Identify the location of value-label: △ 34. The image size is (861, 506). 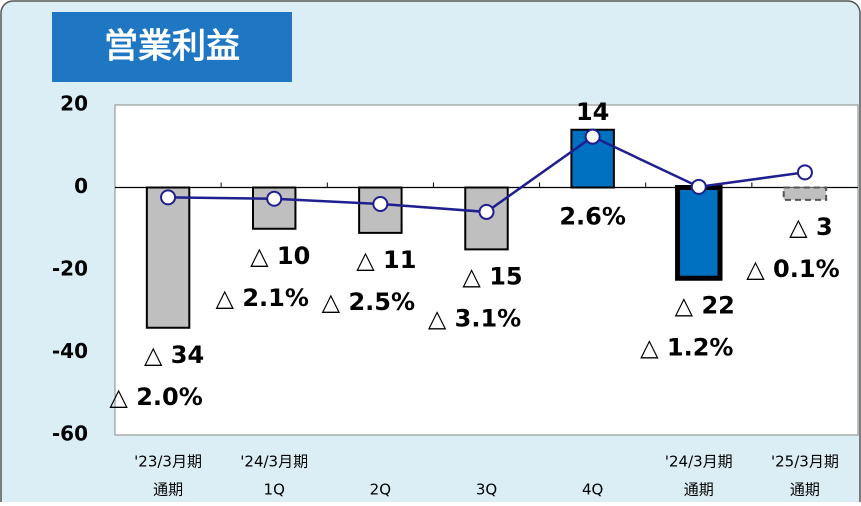
(174, 355).